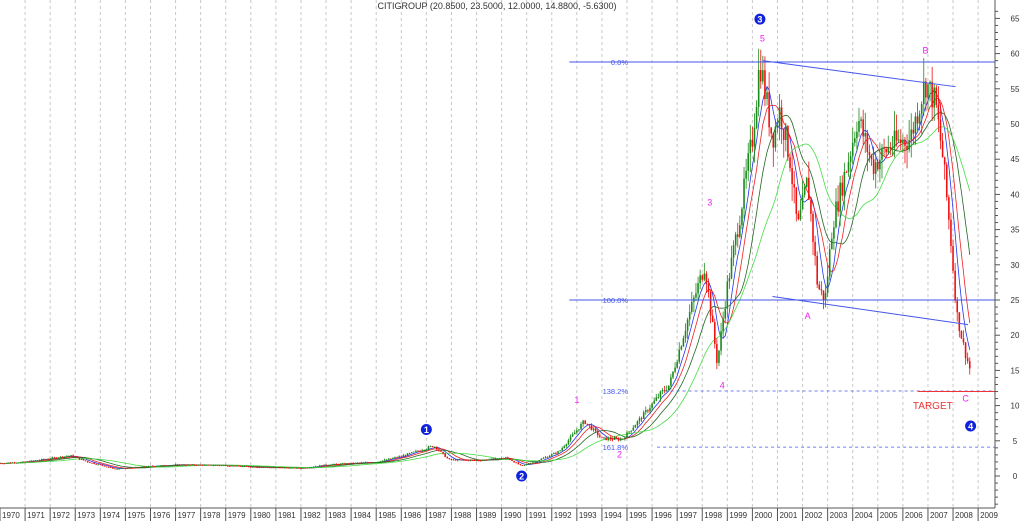 The width and height of the screenshot is (1024, 521). I want to click on x-tick-label: 1985, so click(387, 515).